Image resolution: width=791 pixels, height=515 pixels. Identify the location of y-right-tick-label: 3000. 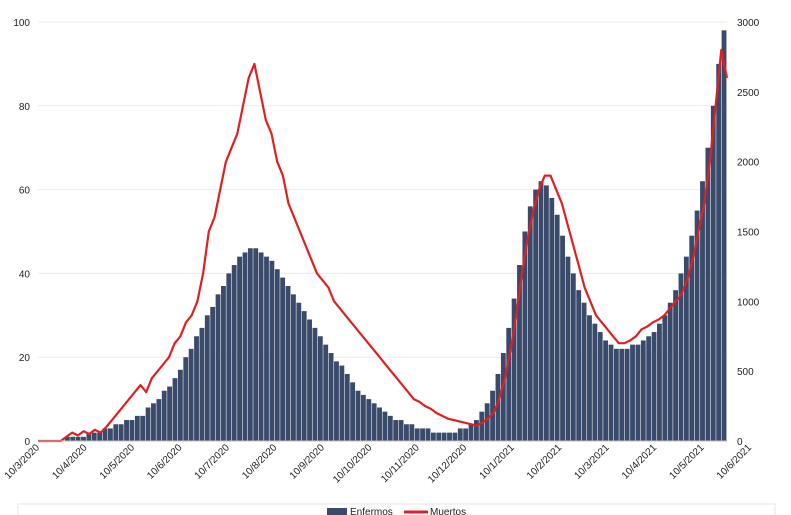
(748, 23).